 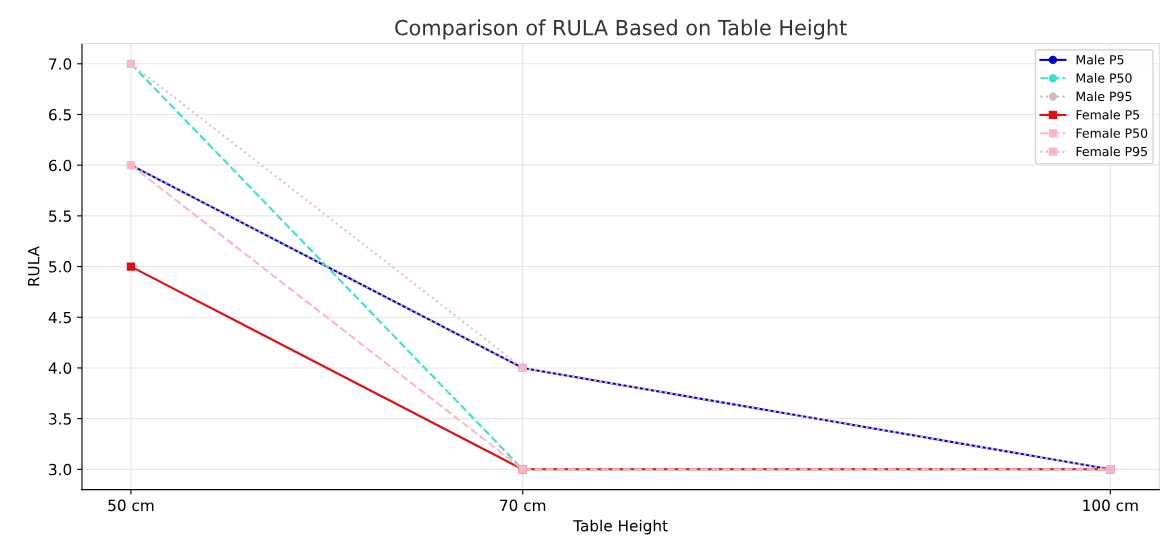 I want to click on y-tick-label: 7.0, so click(x=60, y=64).